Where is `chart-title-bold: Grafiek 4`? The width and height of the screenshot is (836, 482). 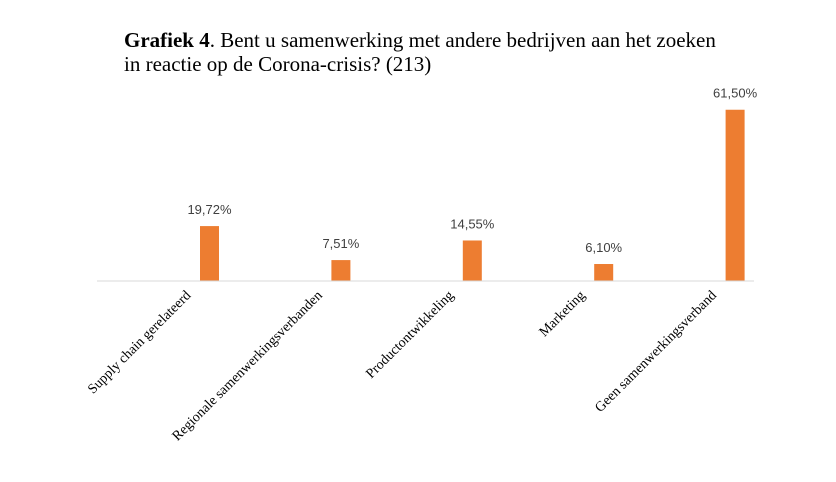 chart-title-bold: Grafiek 4 is located at coordinates (167, 40).